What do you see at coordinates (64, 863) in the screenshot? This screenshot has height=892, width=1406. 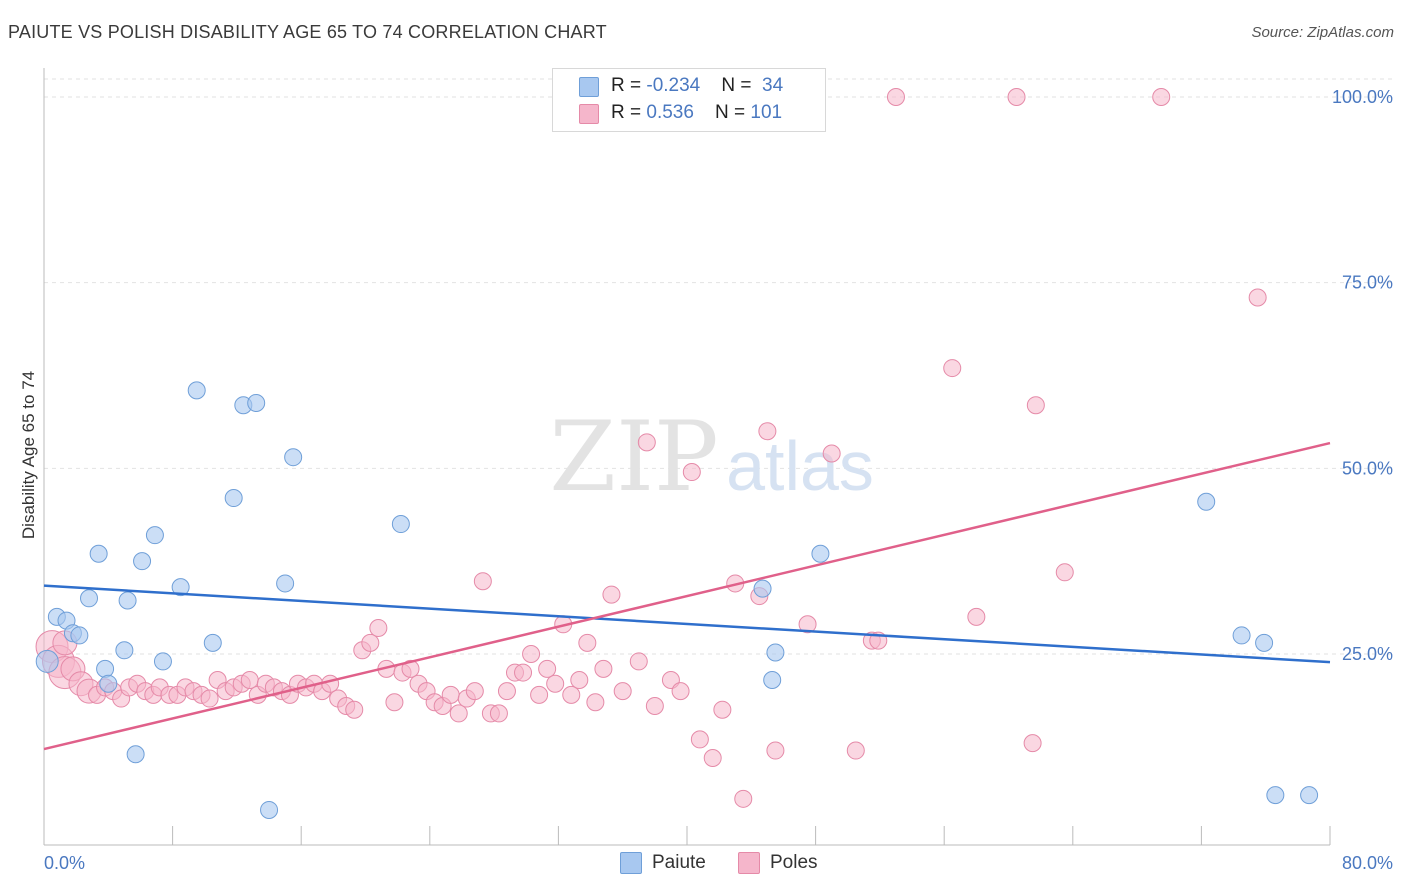 I see `x-tick-label-min: 0.0%` at bounding box center [64, 863].